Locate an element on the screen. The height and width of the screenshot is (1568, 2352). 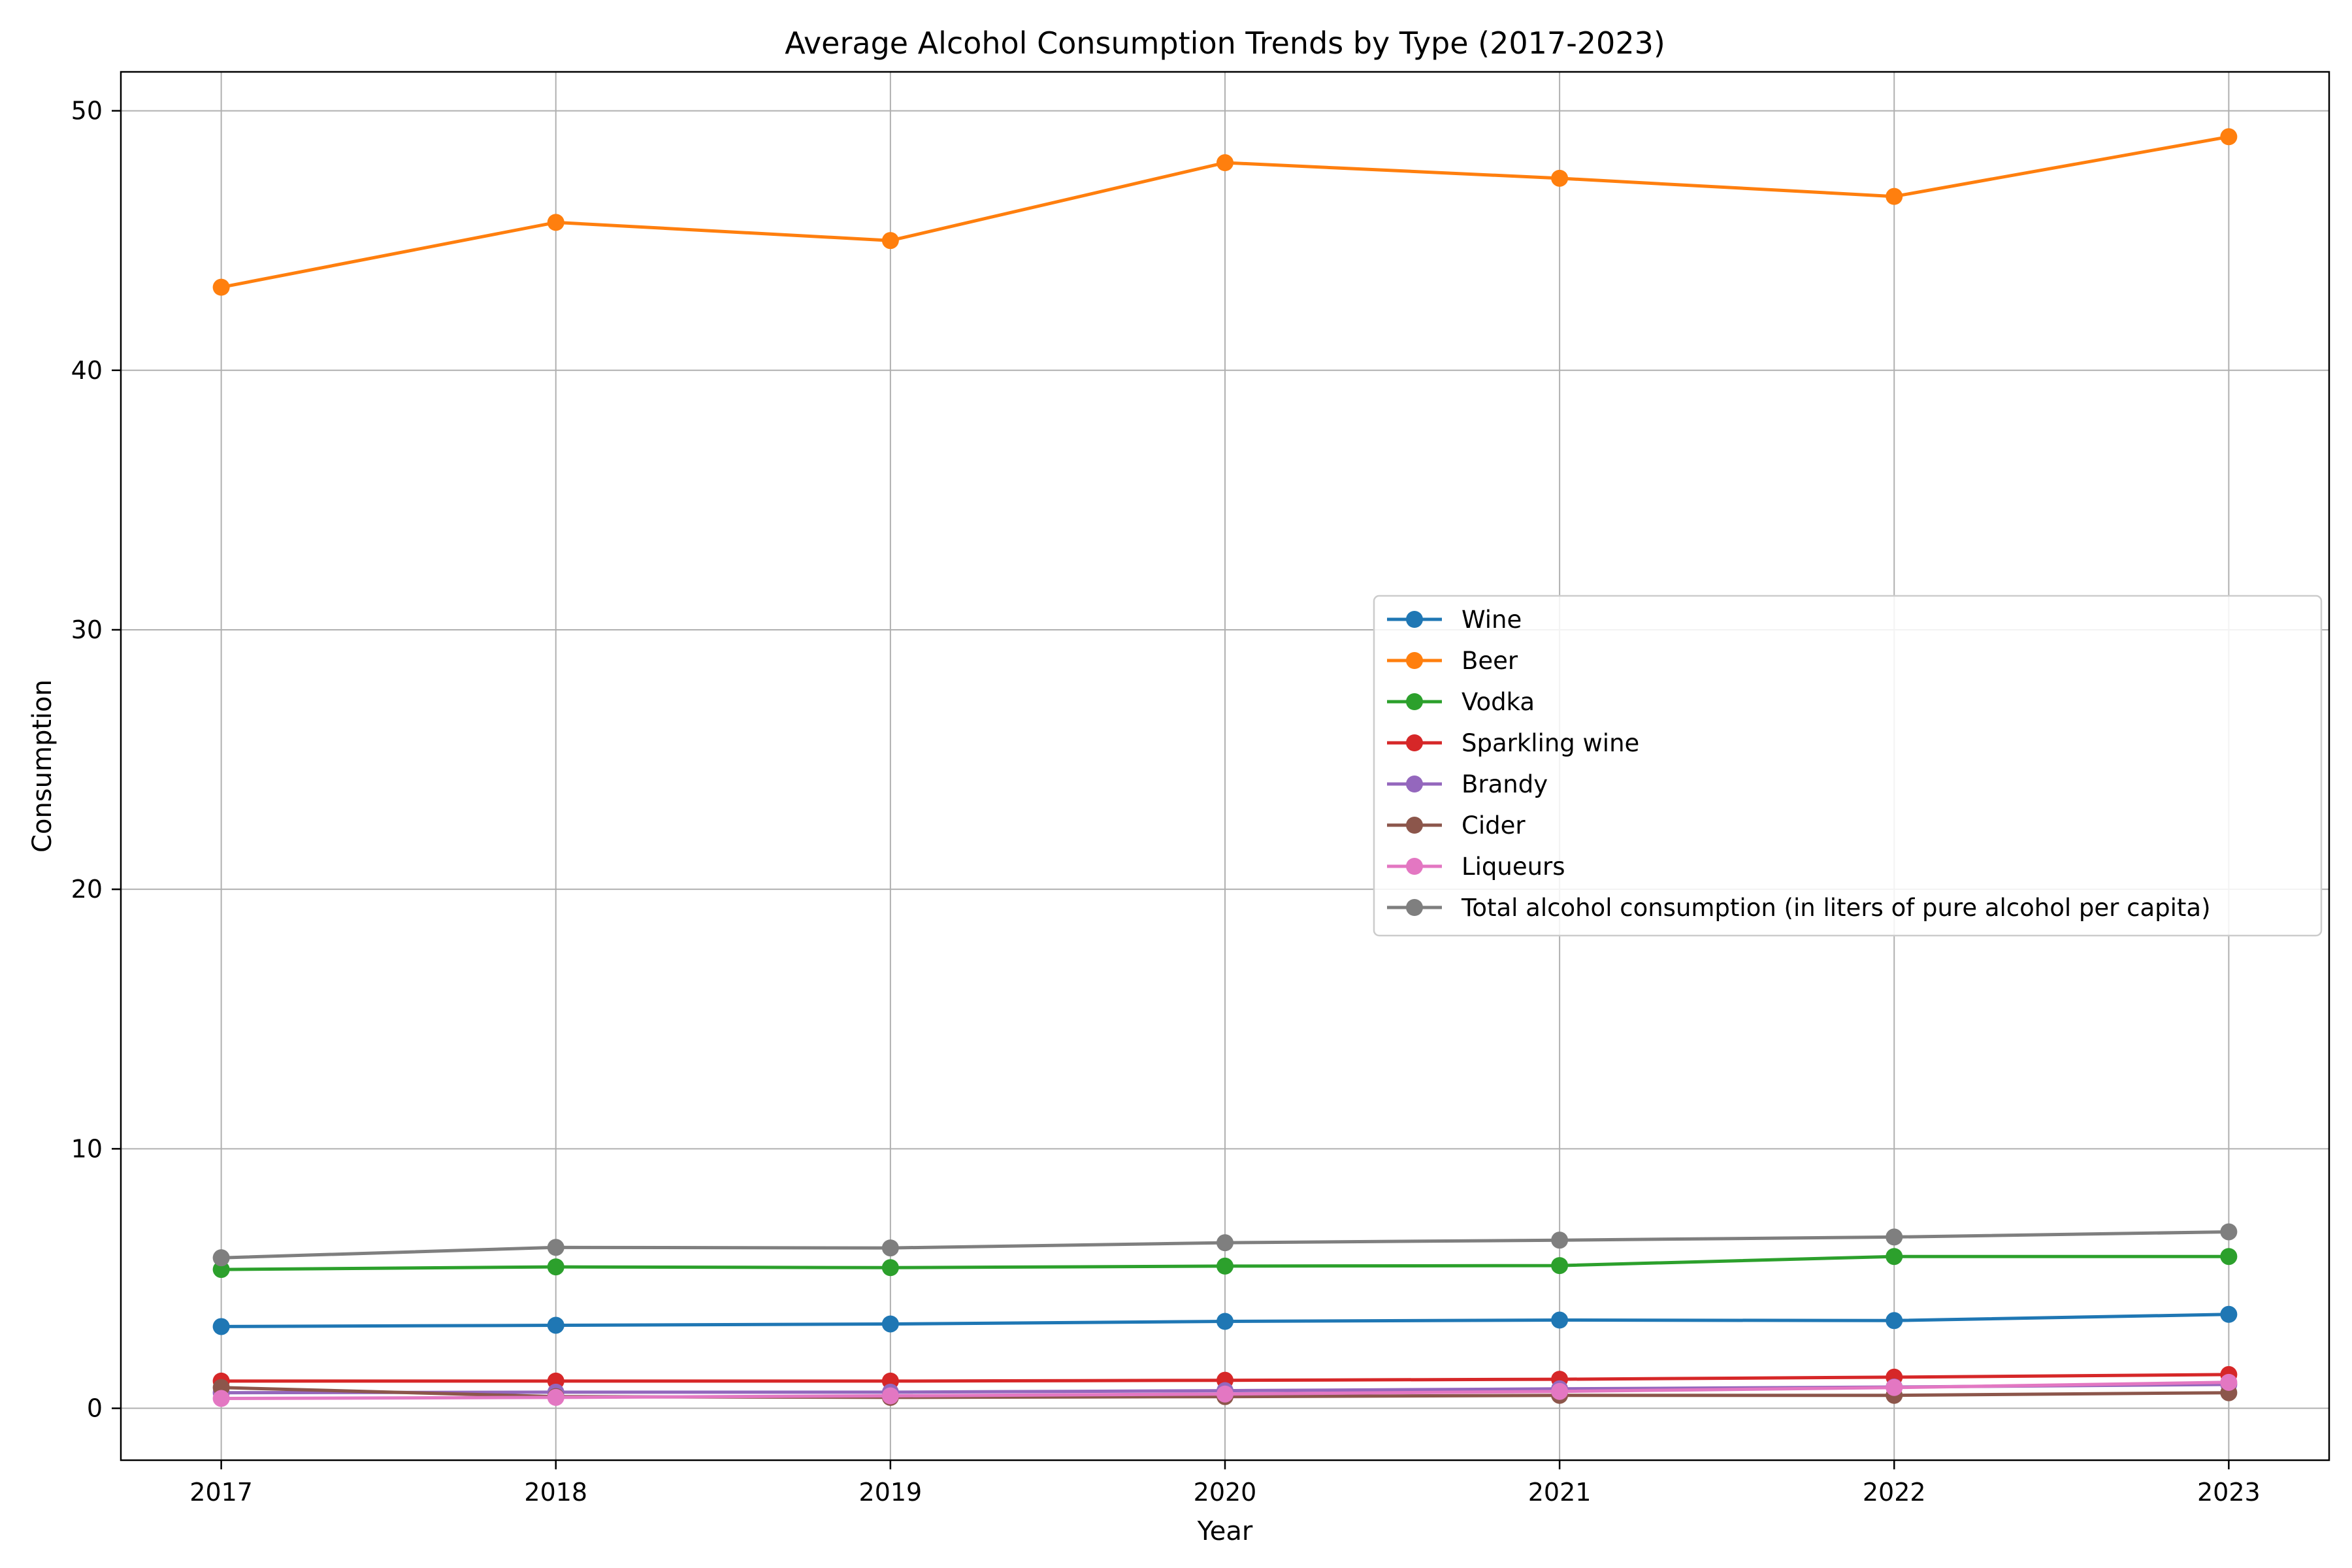
x-tick-label: 2019 is located at coordinates (891, 1492).